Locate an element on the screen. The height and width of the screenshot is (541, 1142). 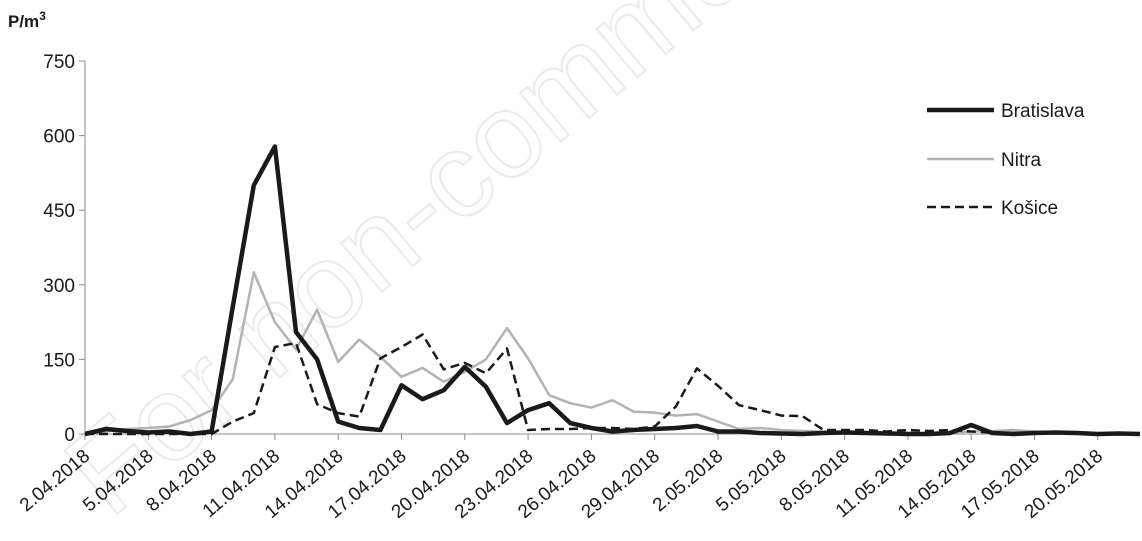
y-axis-label: P/m3 is located at coordinates (27, 20).